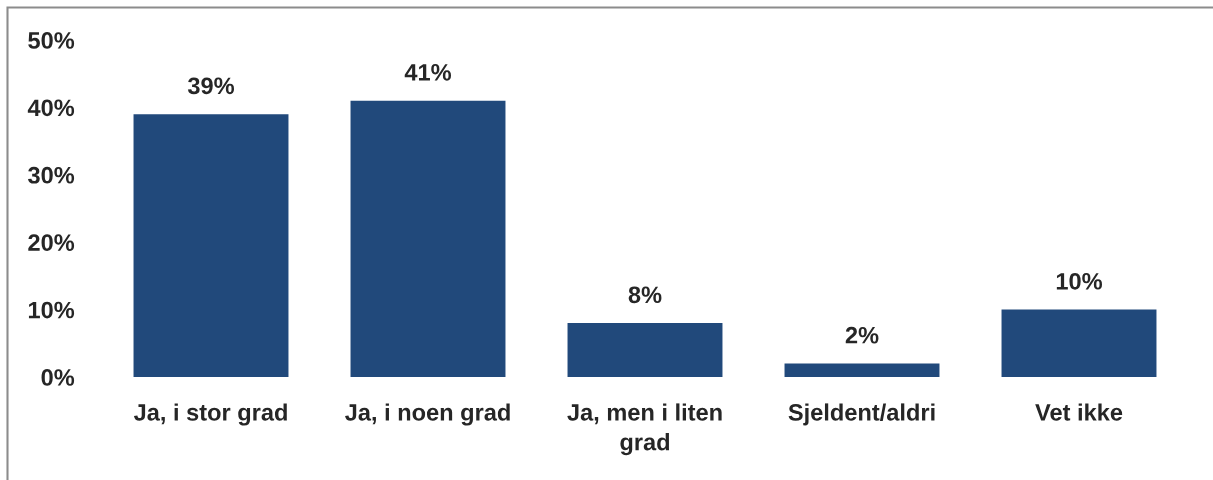 The height and width of the screenshot is (480, 1213). Describe the element at coordinates (58, 377) in the screenshot. I see `y-tick-label: 0%` at that location.